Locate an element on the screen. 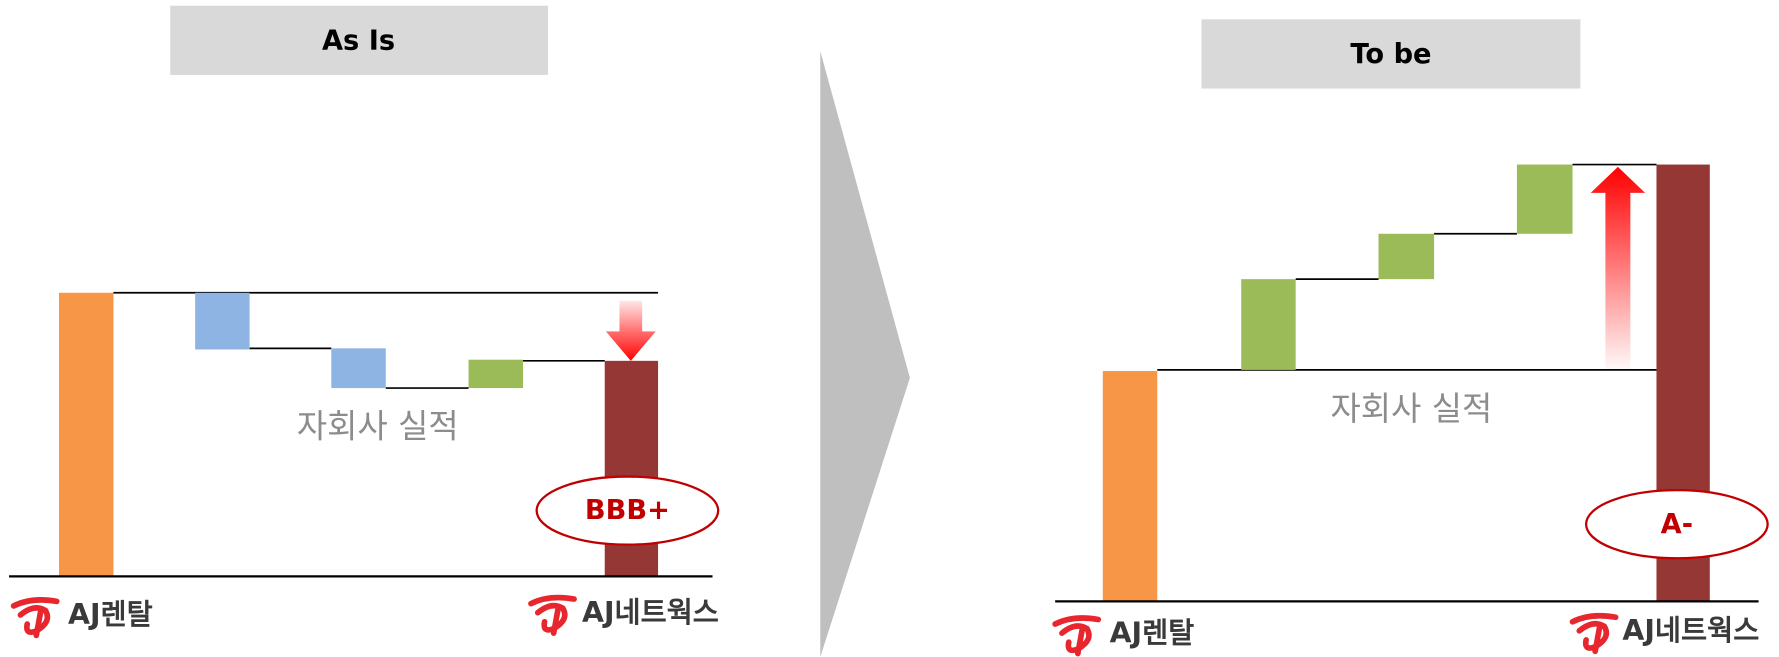 The width and height of the screenshot is (1779, 657). rating: BBB+ is located at coordinates (627, 510).